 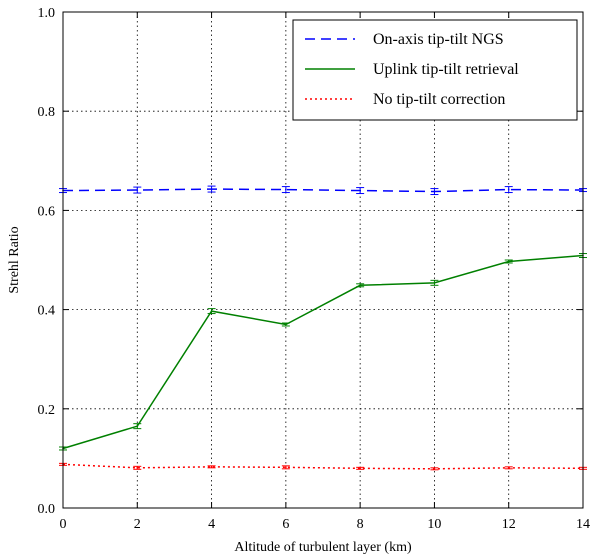 What do you see at coordinates (47, 311) in the screenshot?
I see `y-tick-label: 0.4` at bounding box center [47, 311].